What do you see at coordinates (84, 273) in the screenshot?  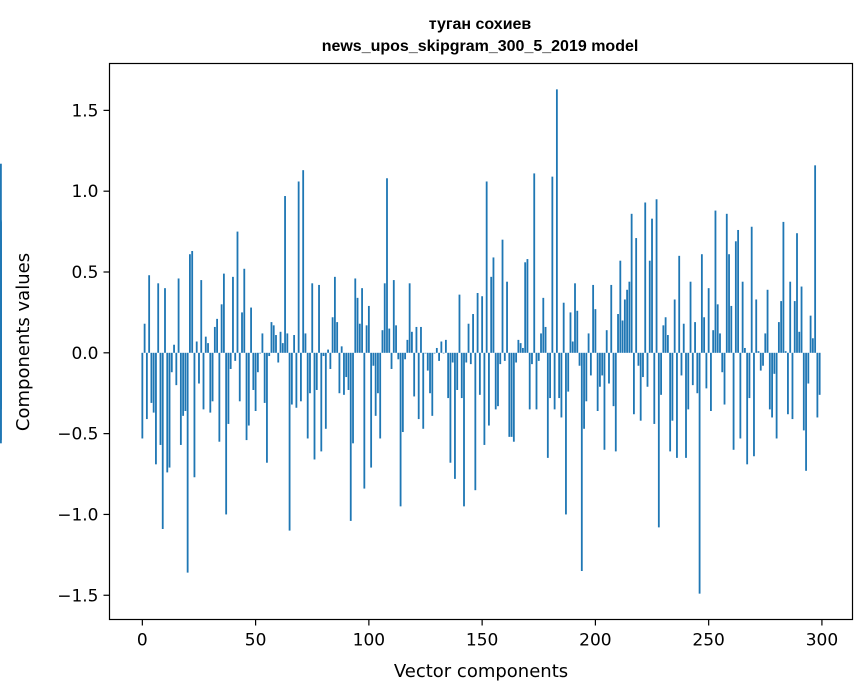 I see `y-tick-label: 0.5` at bounding box center [84, 273].